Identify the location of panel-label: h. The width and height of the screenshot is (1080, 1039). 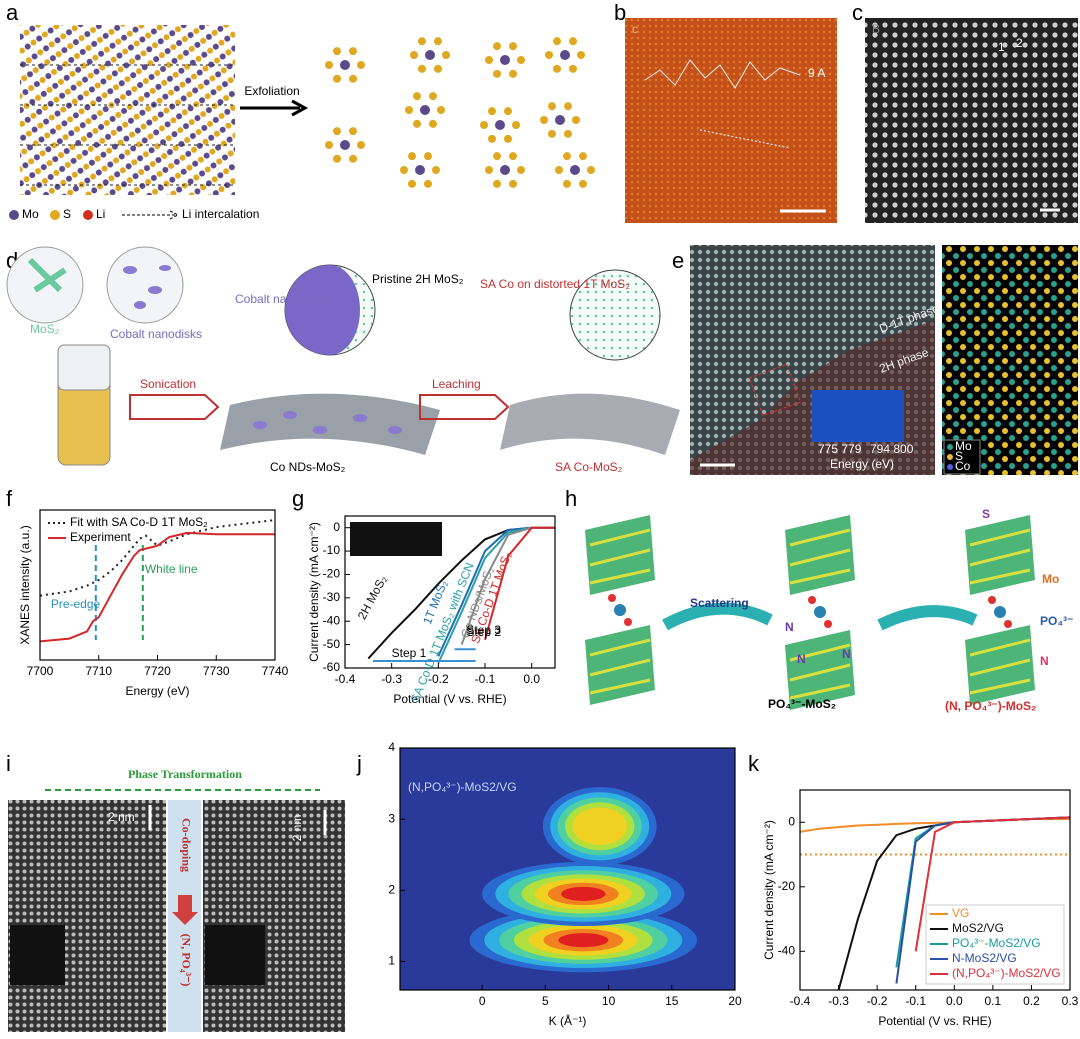
(571, 498).